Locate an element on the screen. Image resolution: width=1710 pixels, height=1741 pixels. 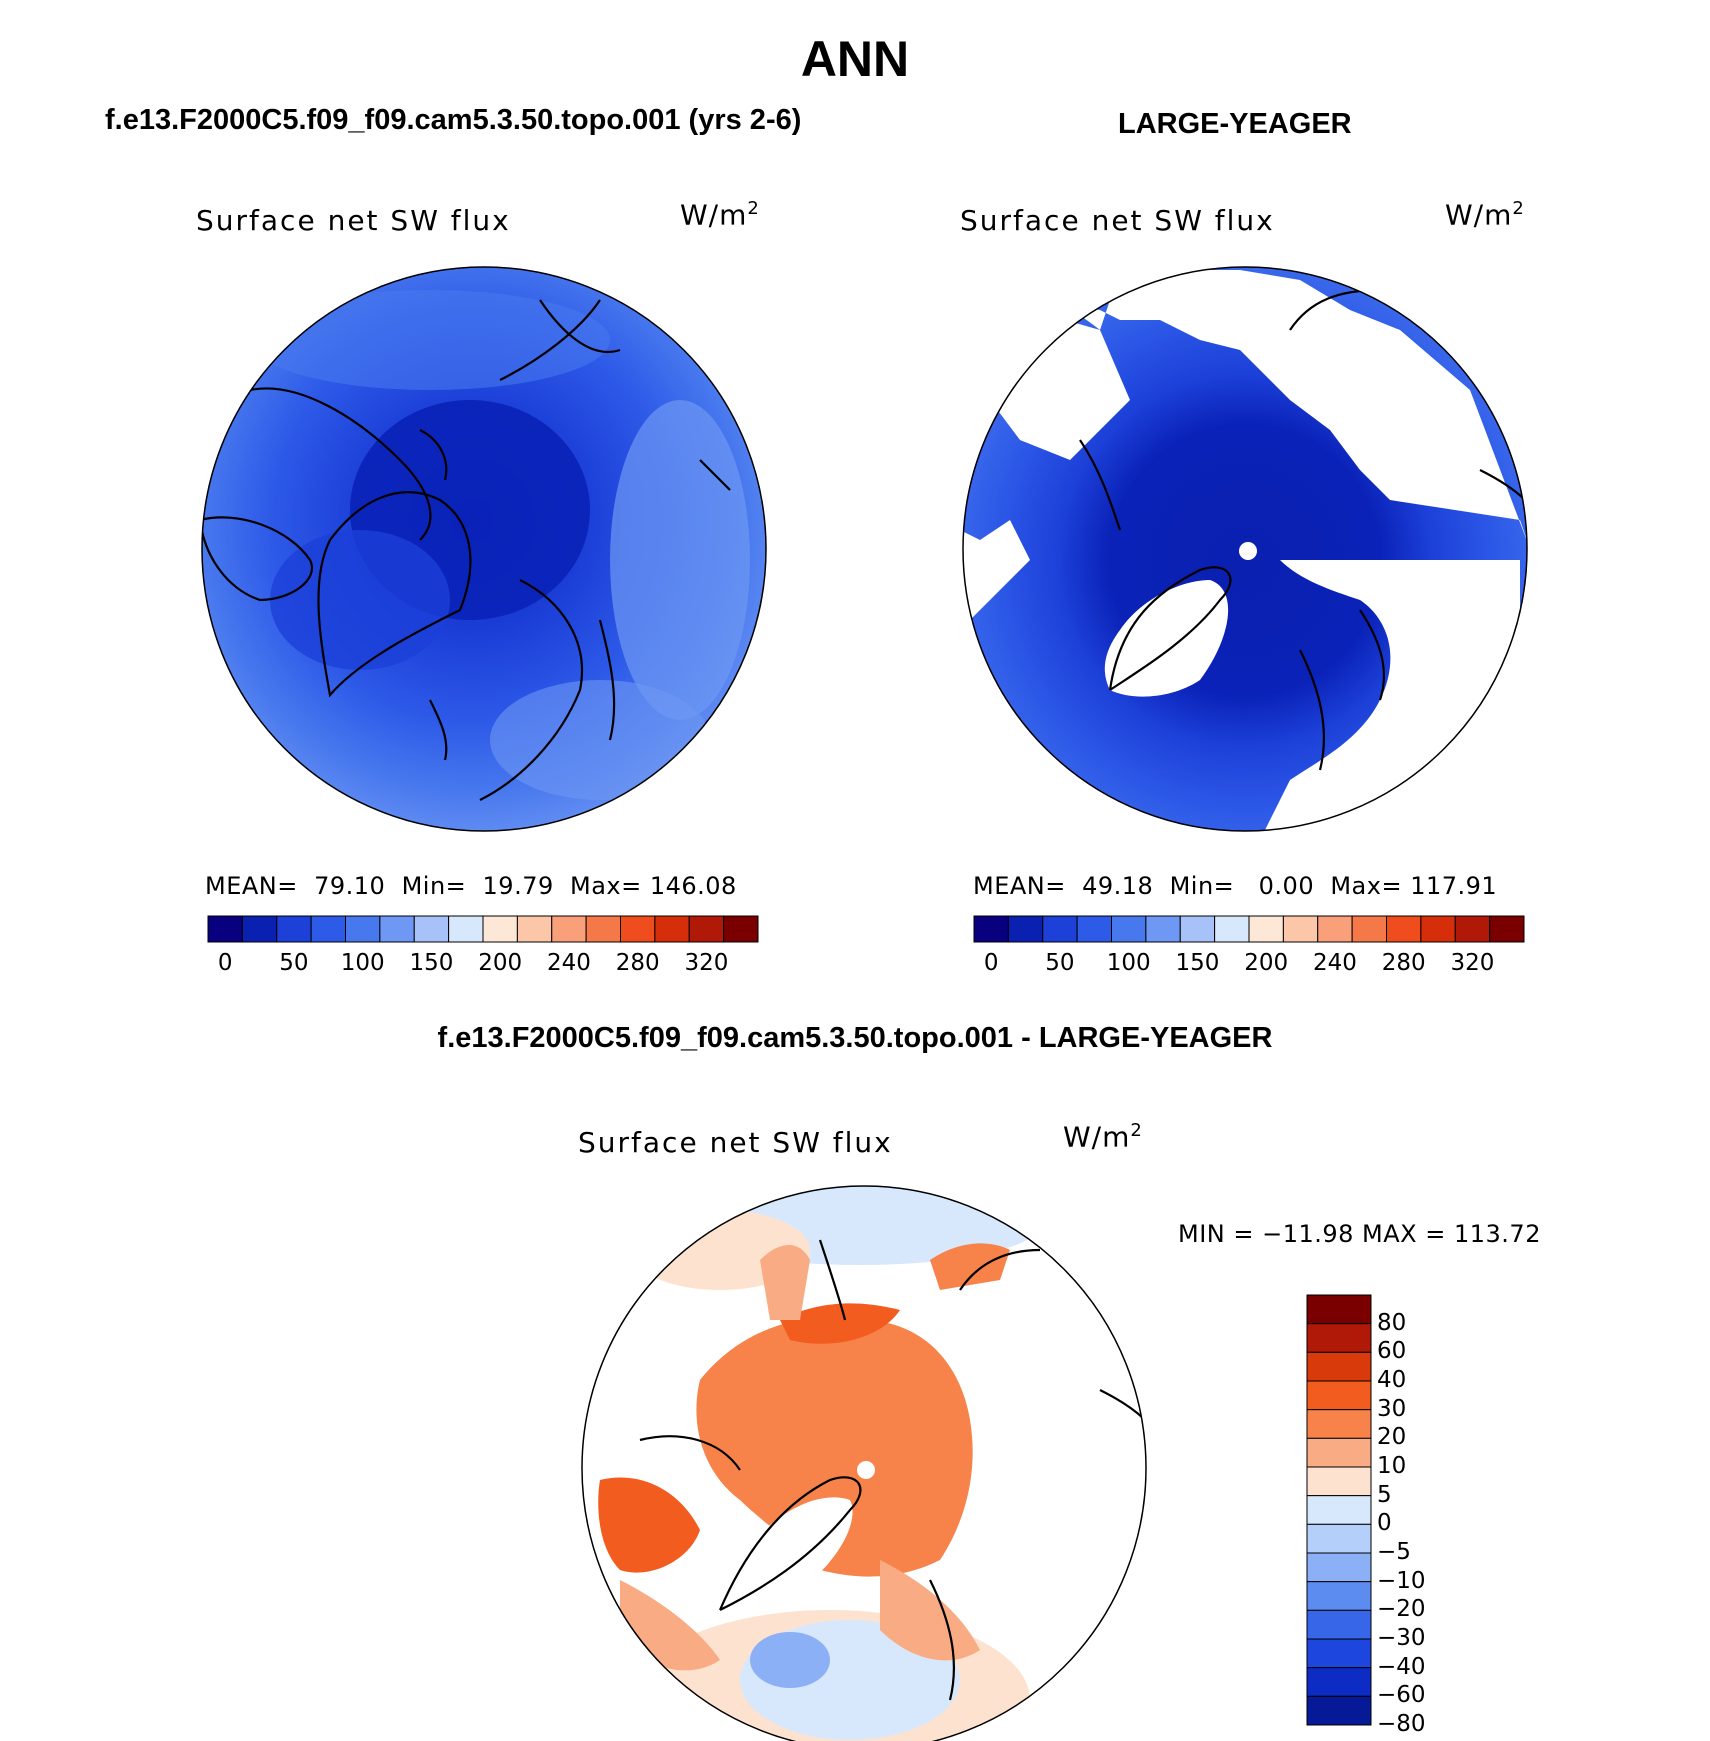
diff-variable-title: Surface net SW flux is located at coordinates (735, 1142).